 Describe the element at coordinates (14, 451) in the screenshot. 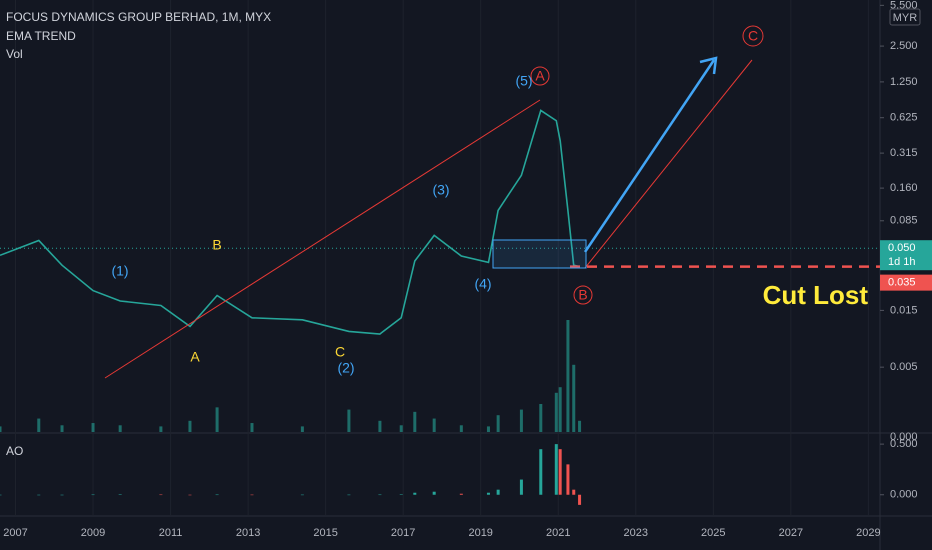

I see `indicator-label: AO` at that location.